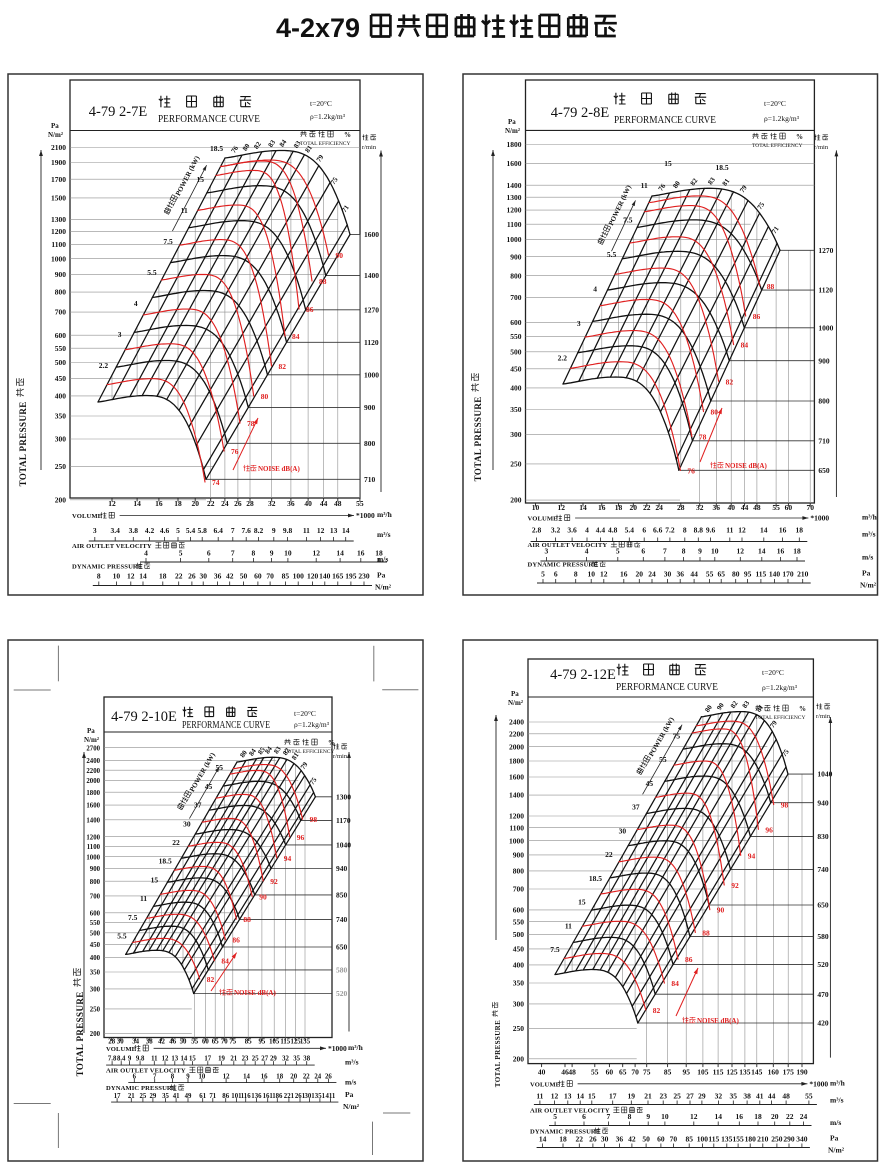 Image resolution: width=885 pixels, height=1167 pixels. I want to click on svg-text: 1500, so click(58, 198).